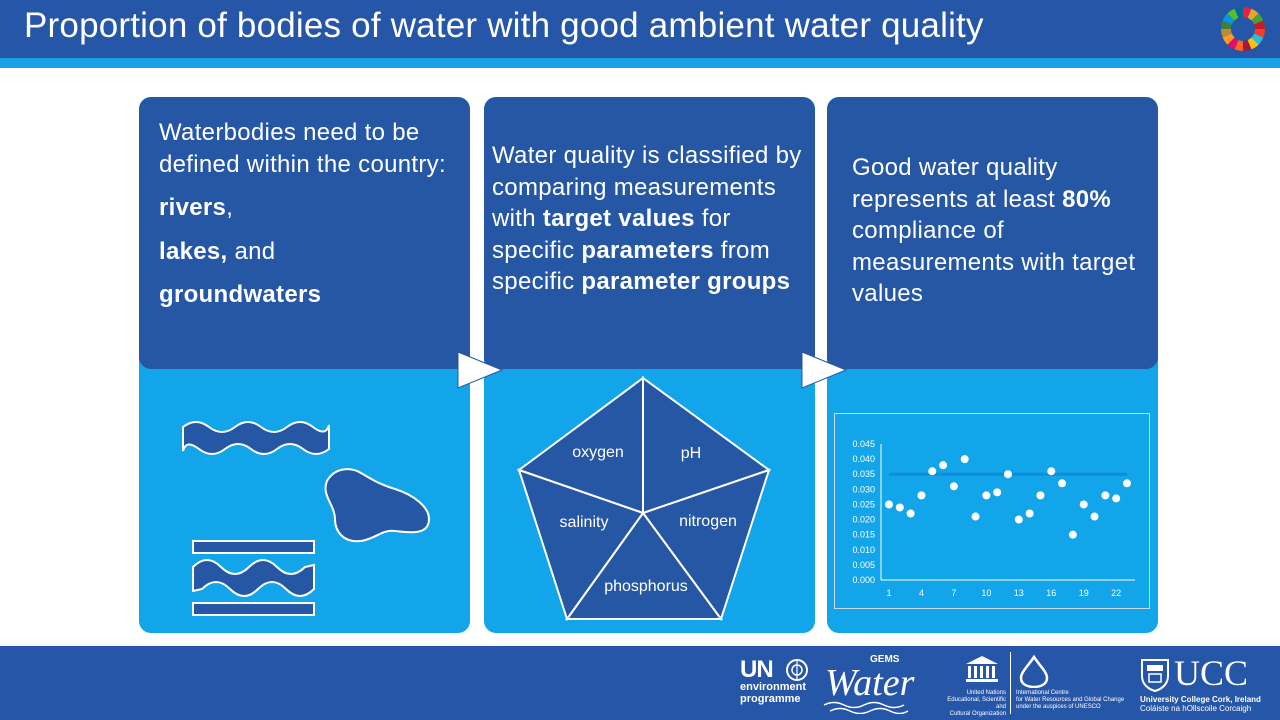 Image resolution: width=1280 pixels, height=720 pixels. Describe the element at coordinates (1051, 593) in the screenshot. I see `x-tick-label: 16` at that location.